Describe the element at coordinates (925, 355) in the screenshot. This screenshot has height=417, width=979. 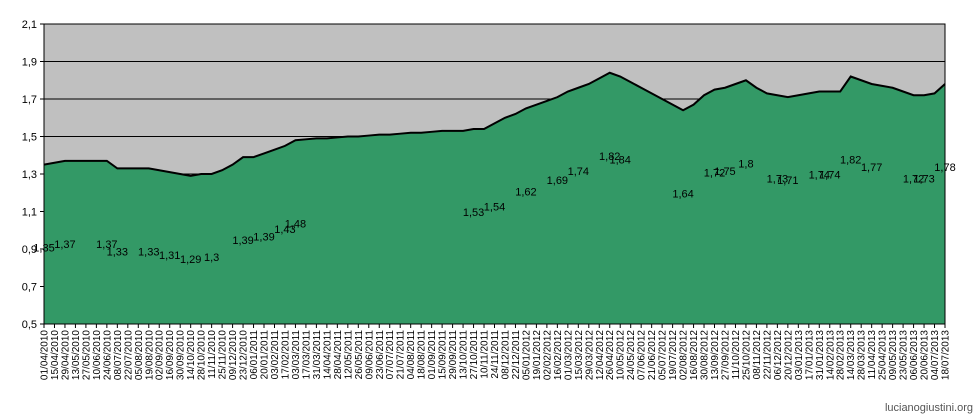
I see `x-tick-label: 20/06/2013` at that location.